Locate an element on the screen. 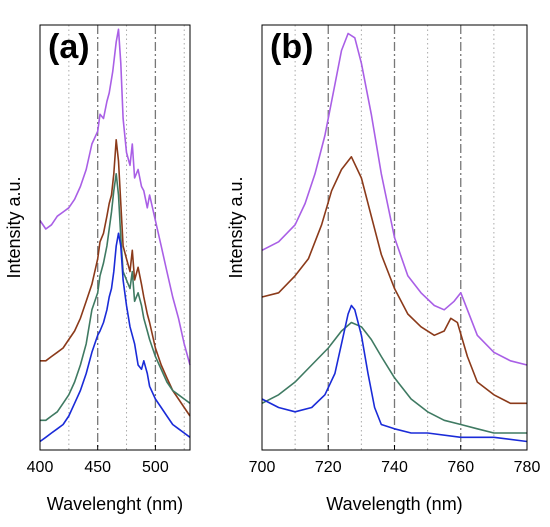 The image size is (550, 527). panel-a-x-ticks: 400 450 500 is located at coordinates (98, 460).